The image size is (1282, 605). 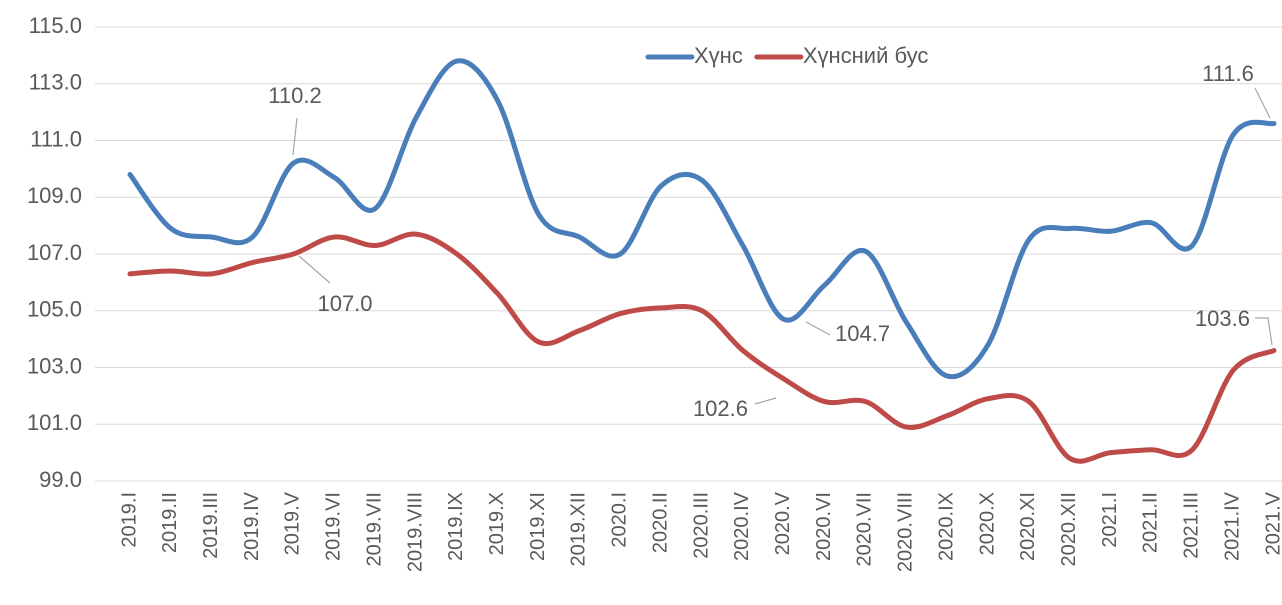 What do you see at coordinates (55, 25) in the screenshot?
I see `y-tick-label: 115.0` at bounding box center [55, 25].